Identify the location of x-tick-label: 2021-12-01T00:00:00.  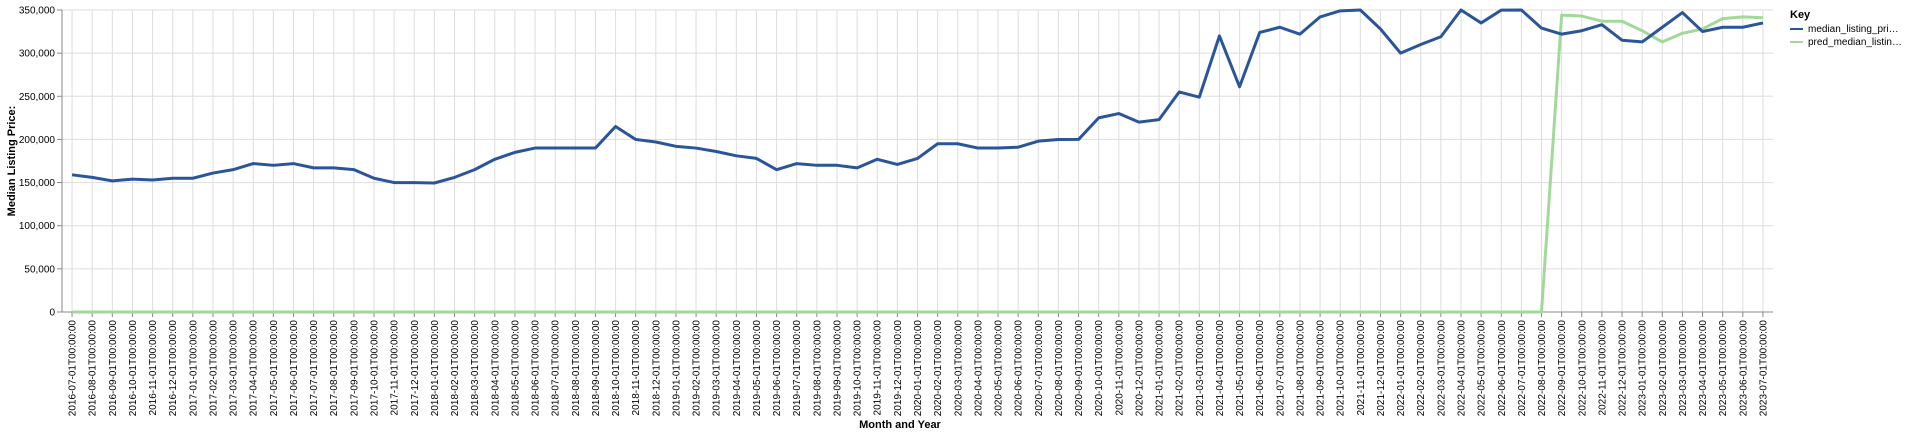
(1381, 368).